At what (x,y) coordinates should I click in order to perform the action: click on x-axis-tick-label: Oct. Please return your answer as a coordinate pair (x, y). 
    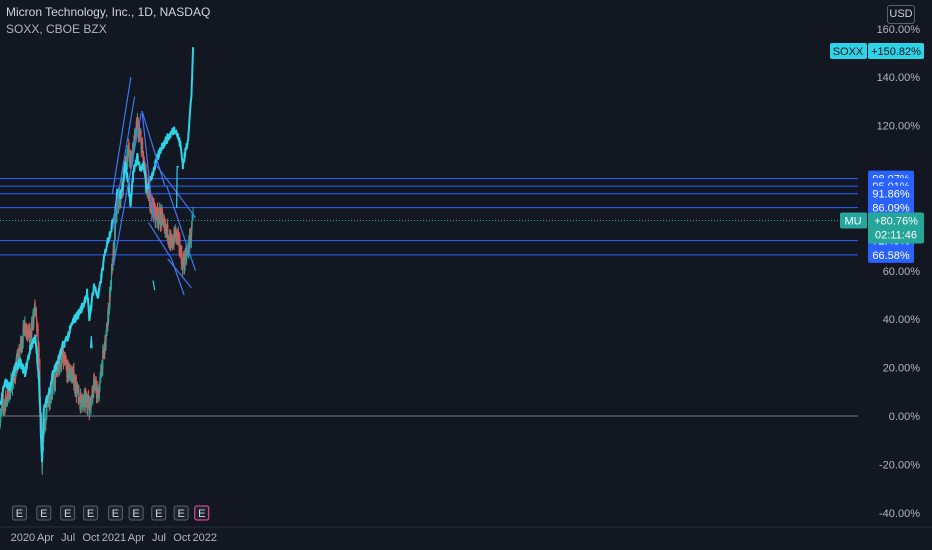
    Looking at the image, I should click on (90, 538).